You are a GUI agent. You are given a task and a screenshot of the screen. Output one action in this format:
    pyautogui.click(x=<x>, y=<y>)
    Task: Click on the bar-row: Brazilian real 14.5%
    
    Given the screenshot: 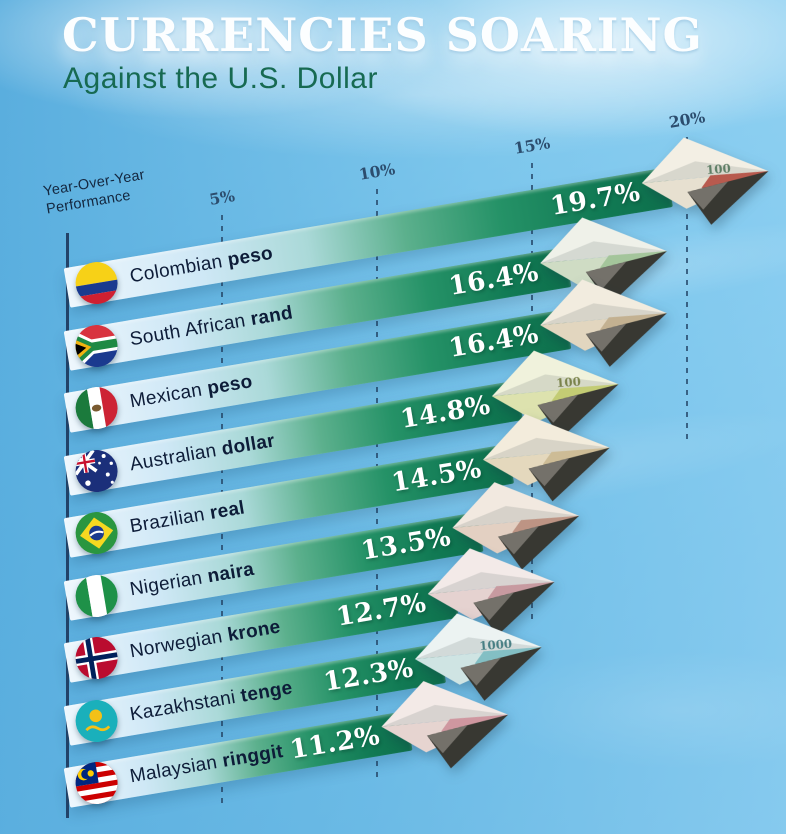 What is the action you would take?
    pyautogui.click(x=336, y=486)
    